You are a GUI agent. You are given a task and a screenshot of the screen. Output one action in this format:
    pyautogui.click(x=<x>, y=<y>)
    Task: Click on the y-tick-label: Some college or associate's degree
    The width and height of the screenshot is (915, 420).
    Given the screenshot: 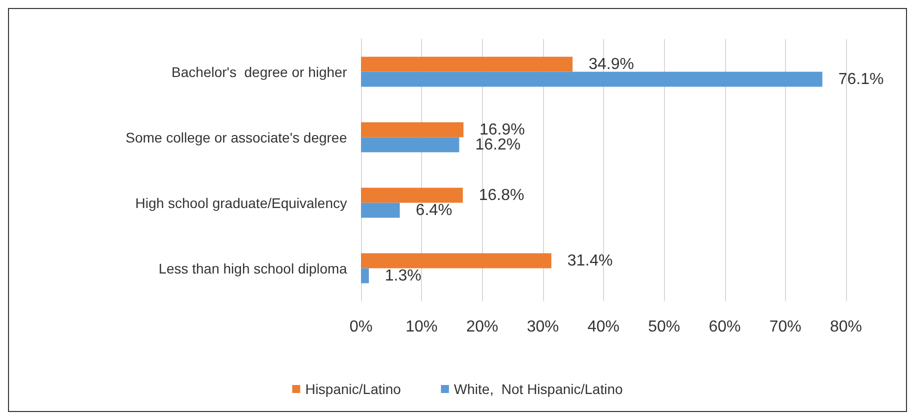 What is the action you would take?
    pyautogui.click(x=237, y=137)
    